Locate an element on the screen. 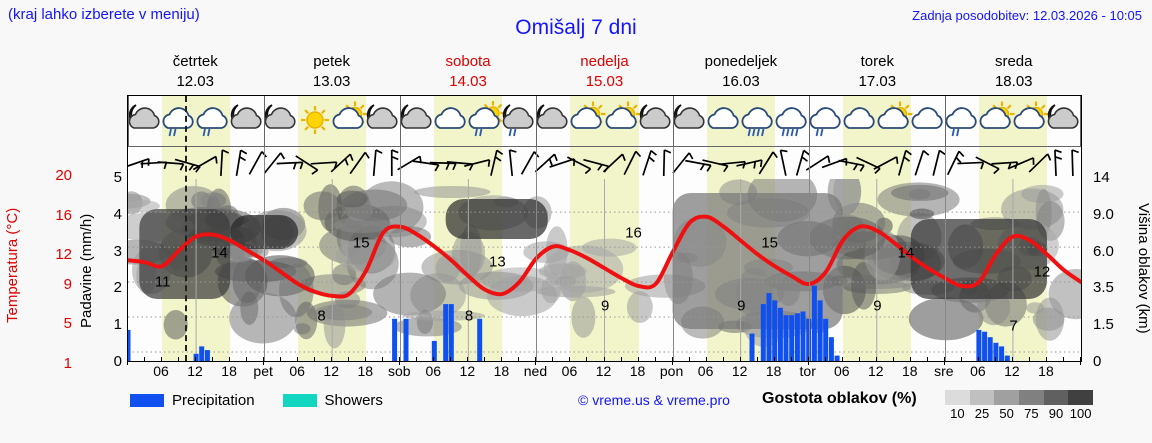 The height and width of the screenshot is (443, 1152). temperature-label: 13 is located at coordinates (497, 262).